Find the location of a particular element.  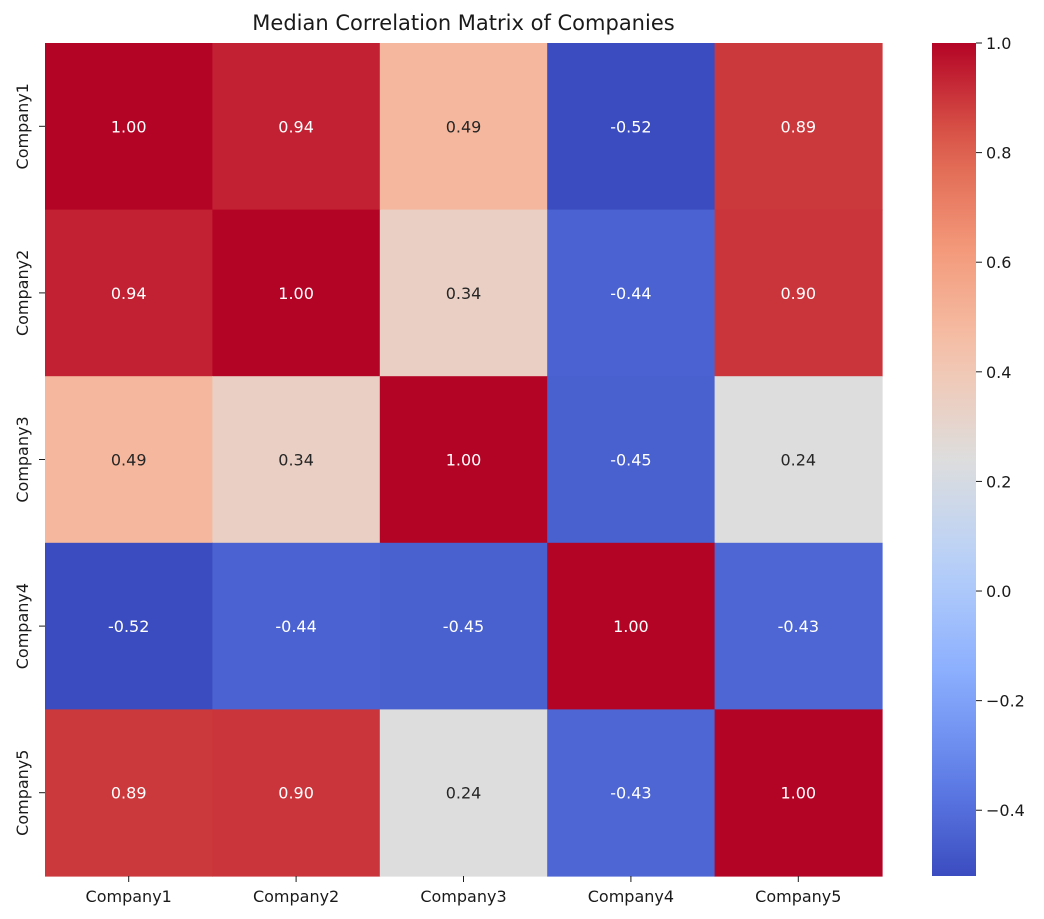

cell-value-r3-c4: -0.45 is located at coordinates (630, 460).